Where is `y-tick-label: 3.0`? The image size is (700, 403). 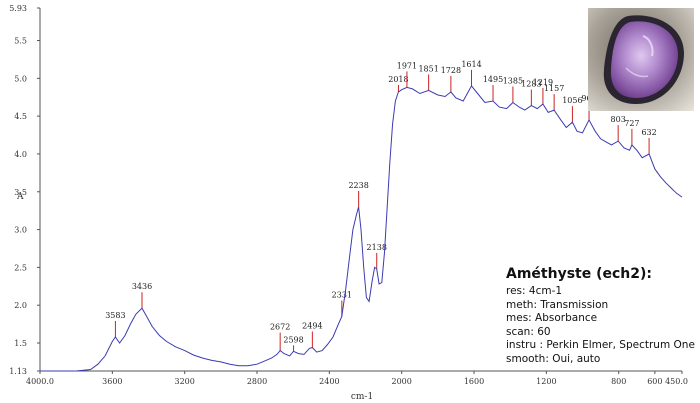 y-tick-label: 3.0 is located at coordinates (20, 230).